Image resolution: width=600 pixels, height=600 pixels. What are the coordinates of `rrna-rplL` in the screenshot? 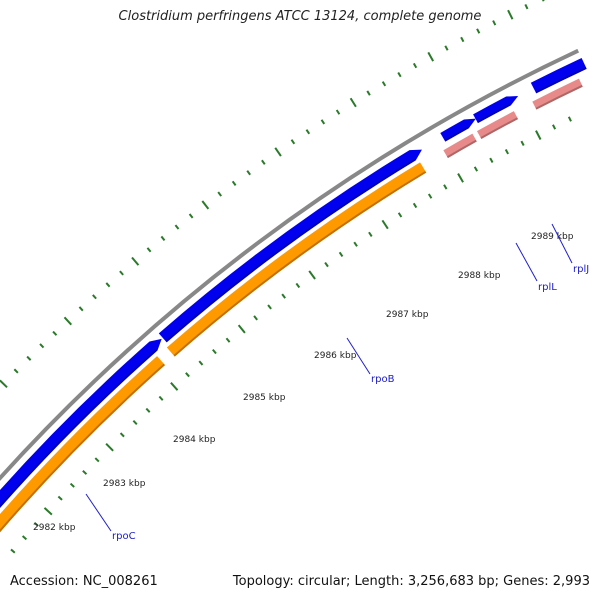 It's located at (460, 146).